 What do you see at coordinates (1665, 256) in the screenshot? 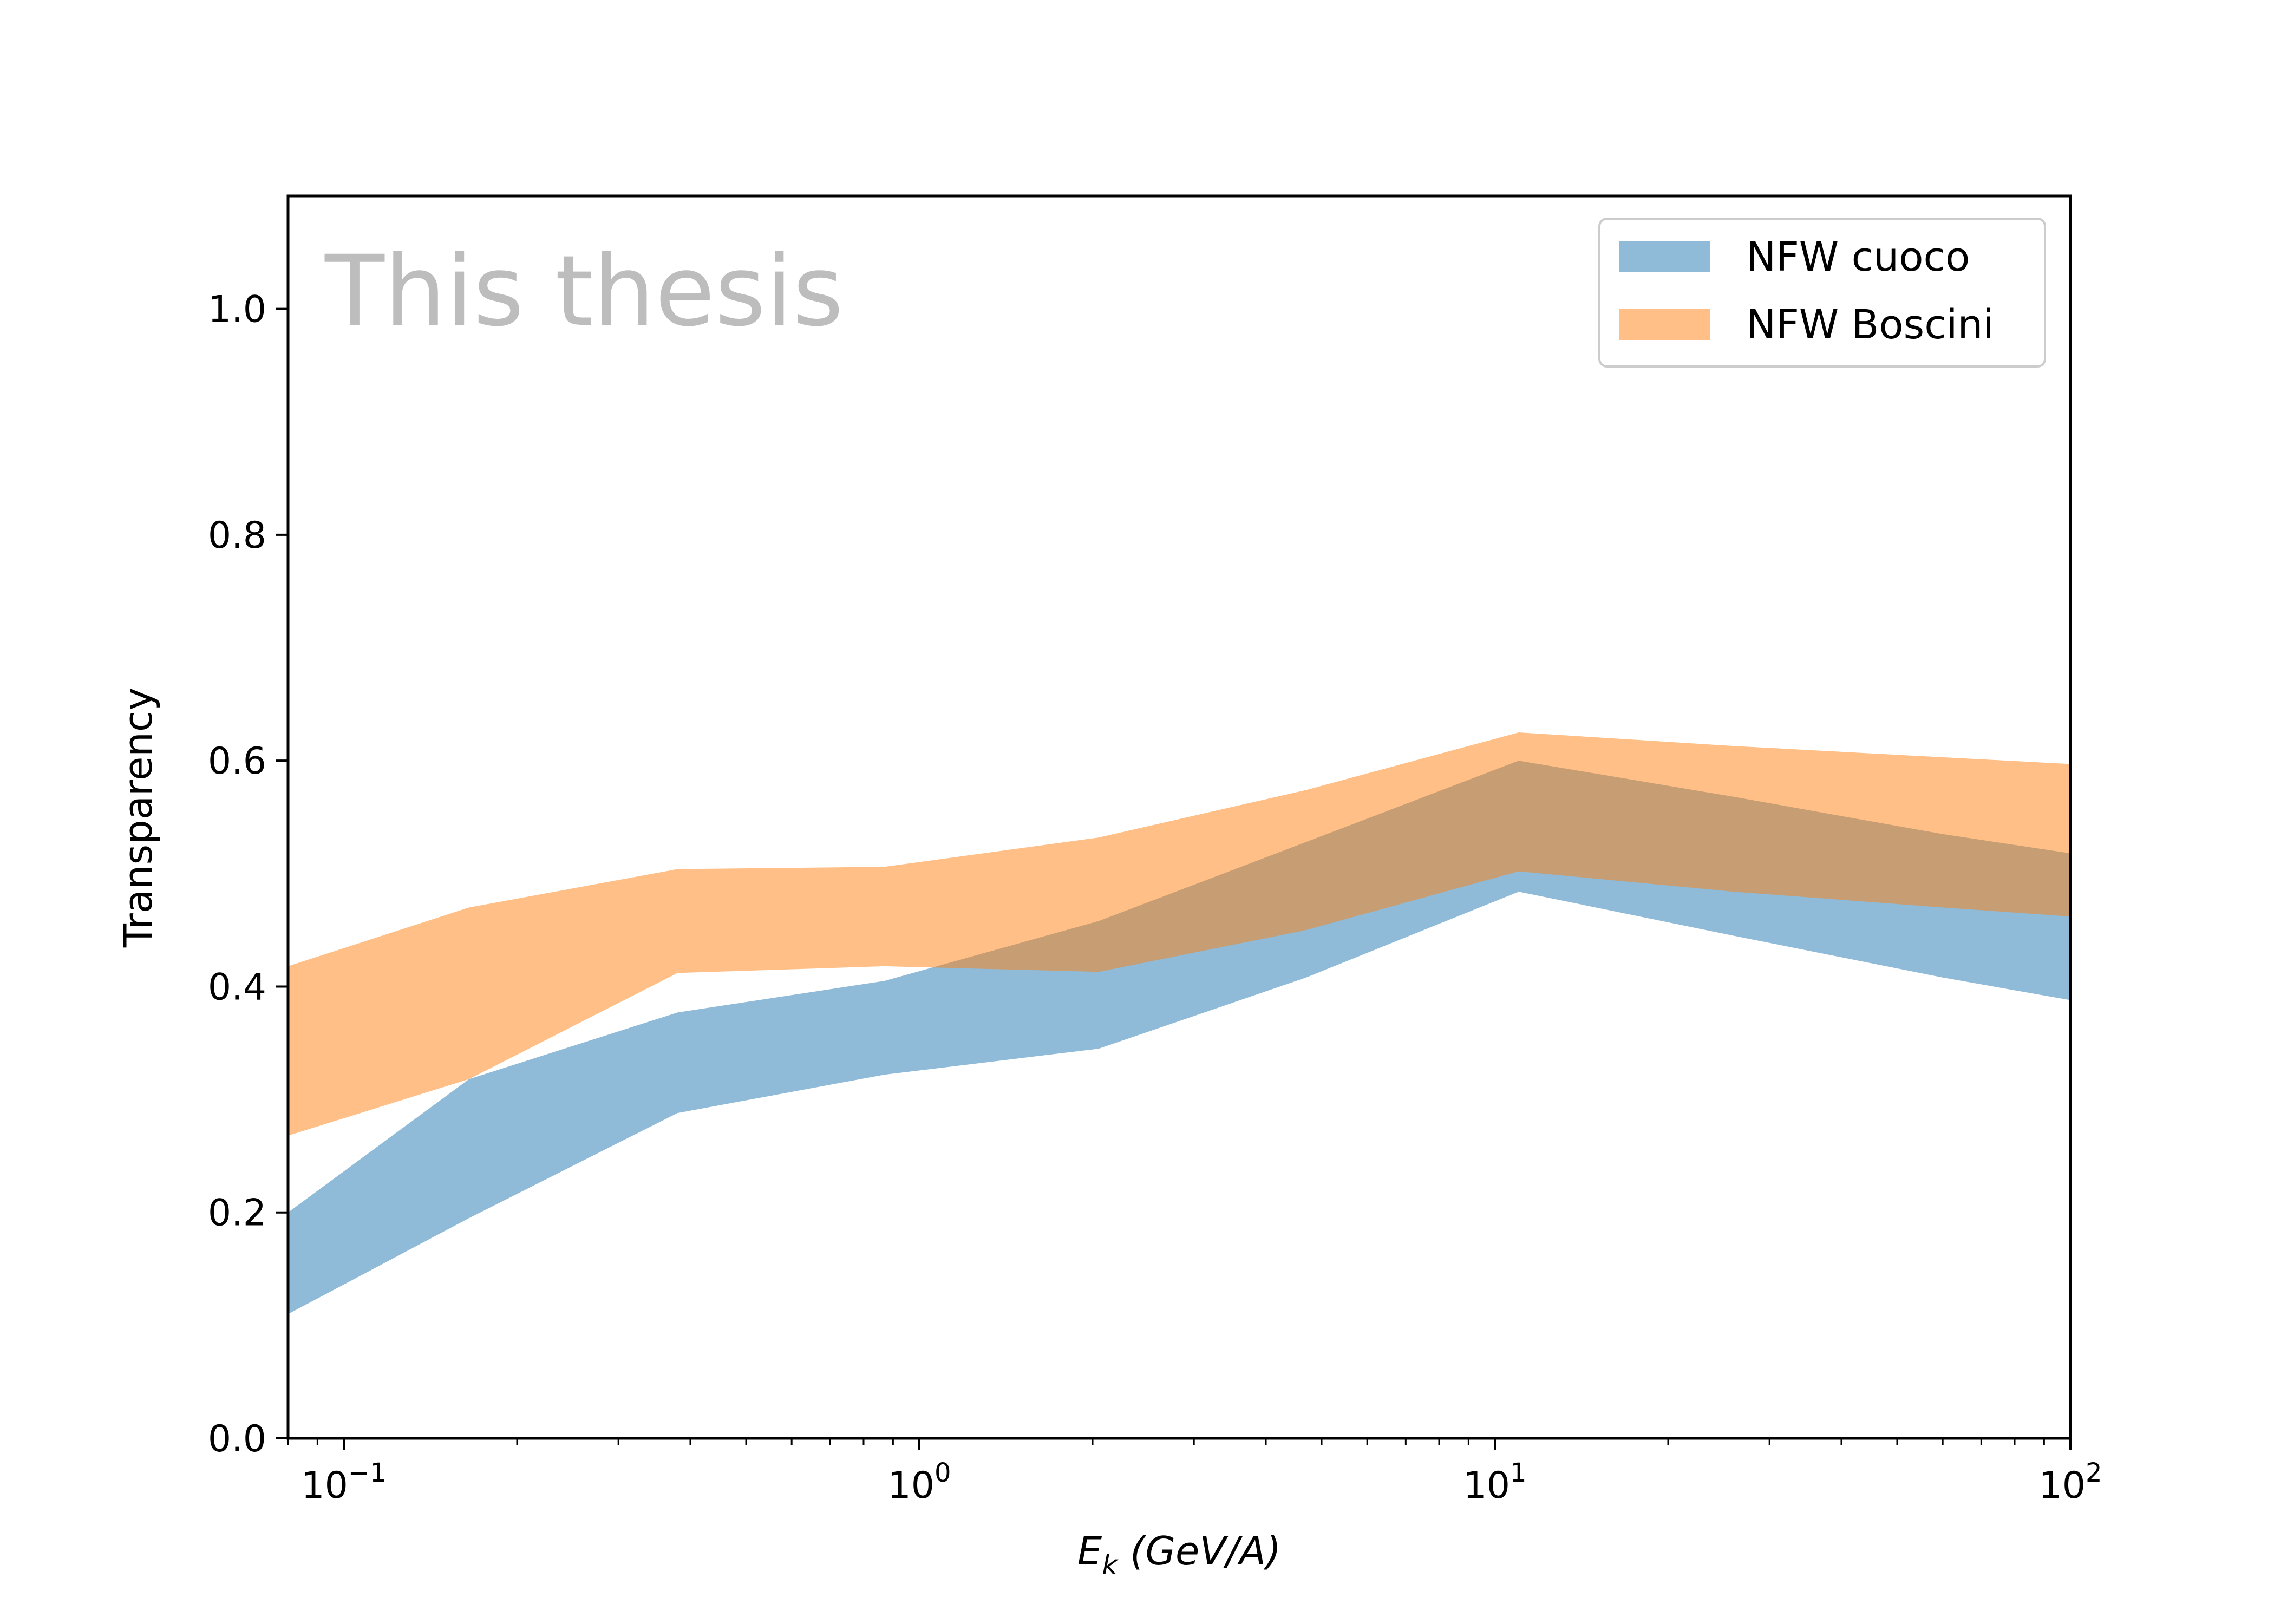
I see `legend-swatch-nfw-cuoco` at bounding box center [1665, 256].